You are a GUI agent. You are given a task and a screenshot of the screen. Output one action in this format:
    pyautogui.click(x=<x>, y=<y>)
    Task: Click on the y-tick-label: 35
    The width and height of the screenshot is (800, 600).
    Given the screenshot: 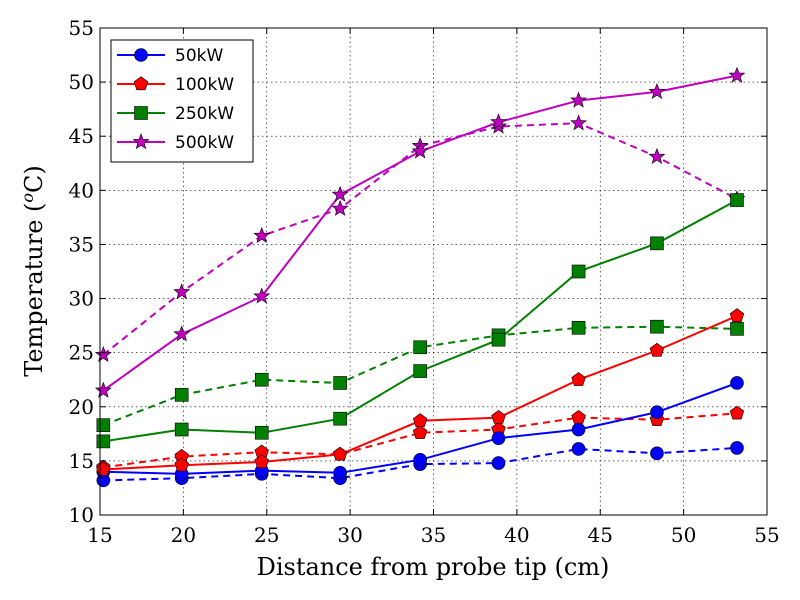 What is the action you would take?
    pyautogui.click(x=81, y=244)
    